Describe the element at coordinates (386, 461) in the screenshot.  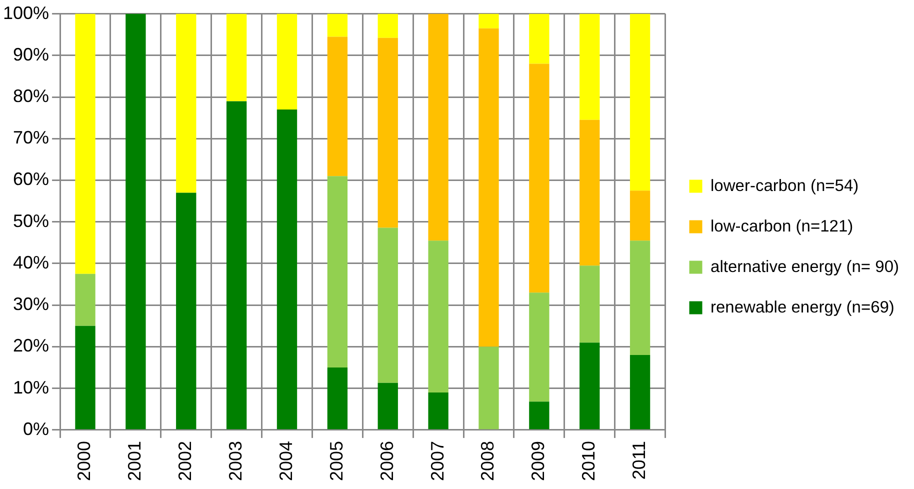
I see `x-tick-label: 2006` at that location.